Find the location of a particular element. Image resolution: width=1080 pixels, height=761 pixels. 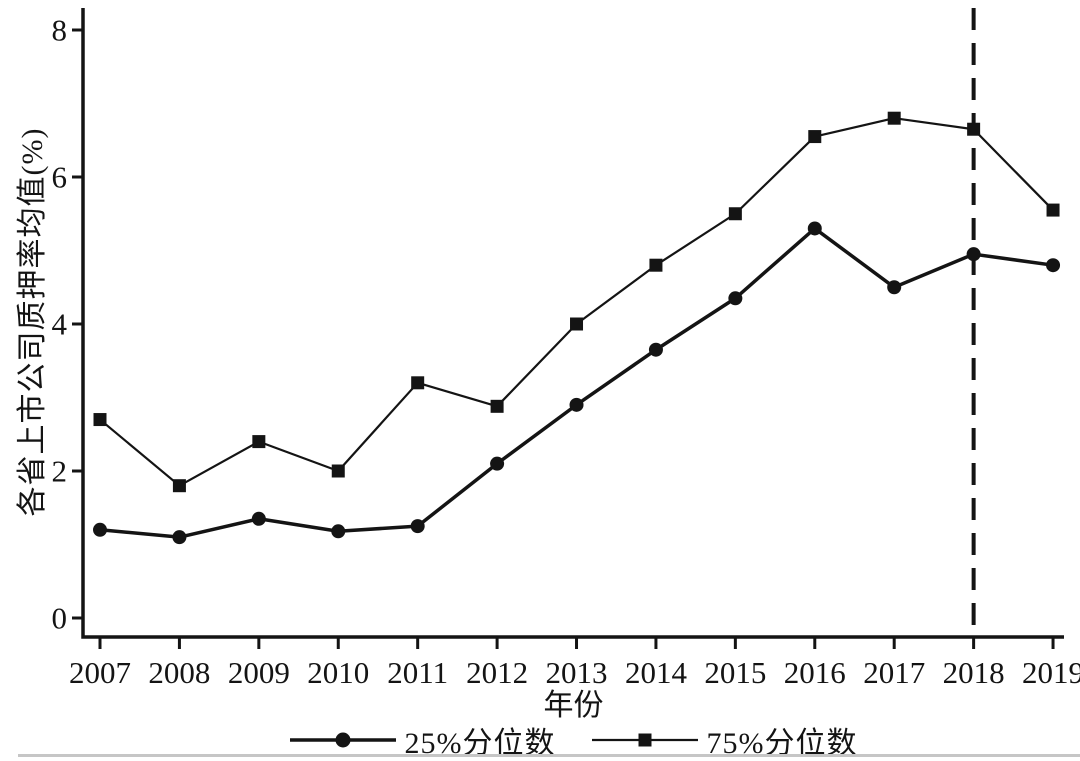

x-tick-label: 2017 is located at coordinates (894, 672).